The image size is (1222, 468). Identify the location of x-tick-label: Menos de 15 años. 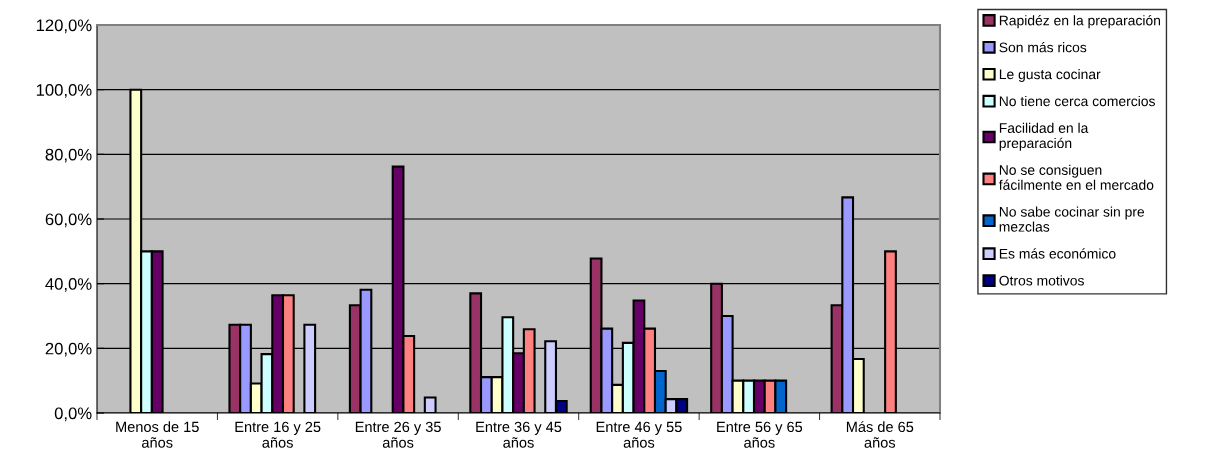
(157, 434).